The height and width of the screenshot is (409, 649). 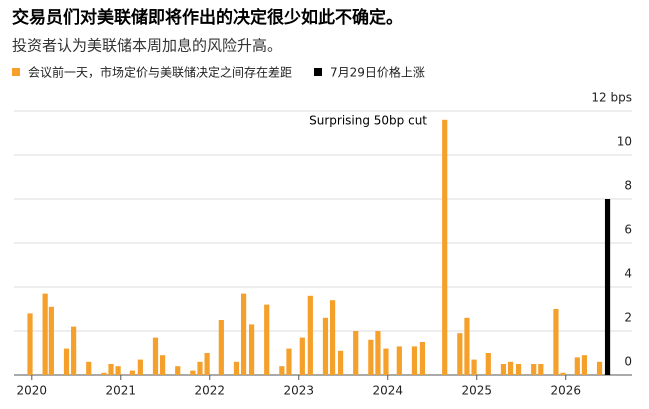 What do you see at coordinates (387, 391) in the screenshot?
I see `x-tick-label: 2024` at bounding box center [387, 391].